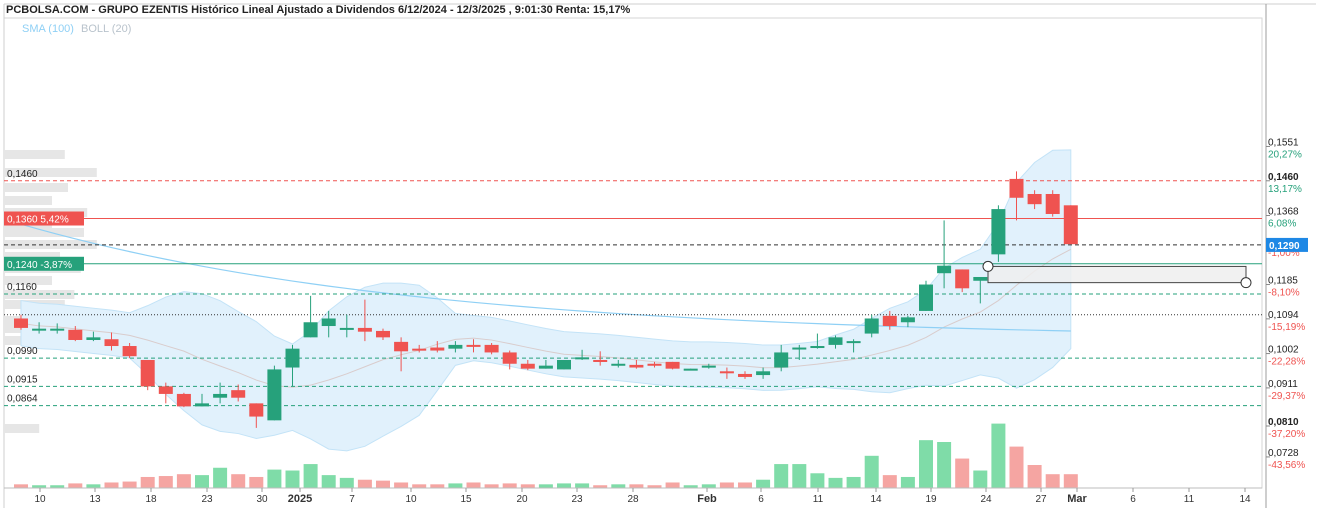 The image size is (1320, 512). What do you see at coordinates (633, 175) in the screenshot?
I see `level-line: 0,1460` at bounding box center [633, 175].